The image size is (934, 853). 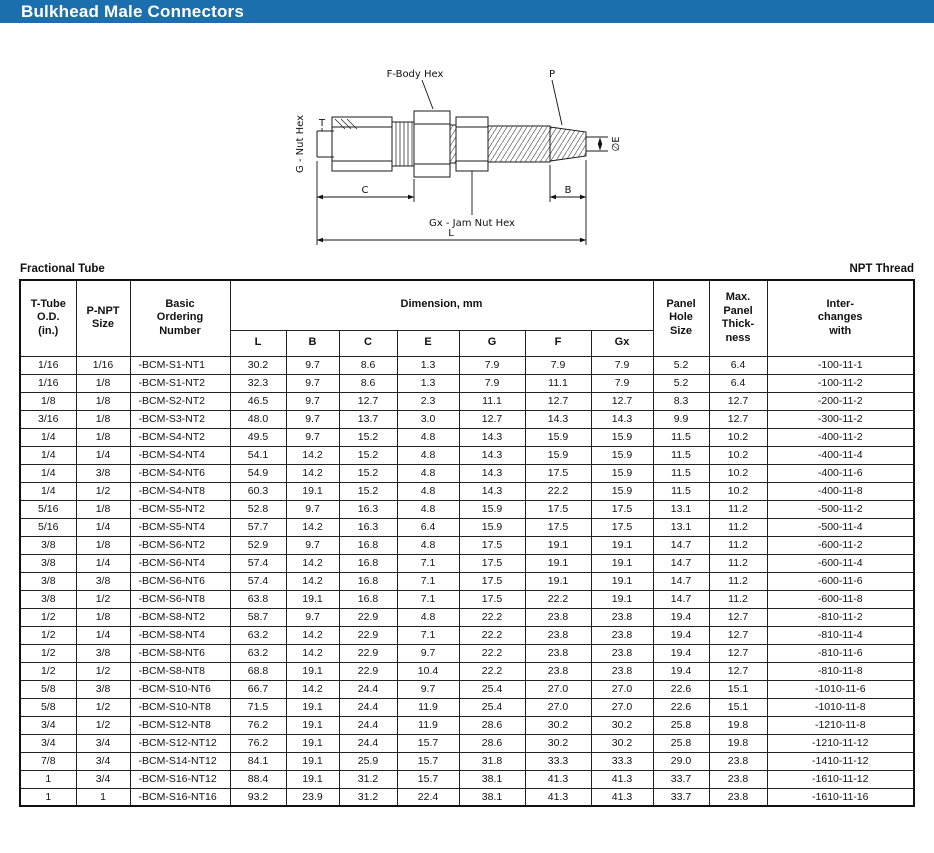 I want to click on table-cell: -BCM-S8-NT8, so click(x=180, y=671).